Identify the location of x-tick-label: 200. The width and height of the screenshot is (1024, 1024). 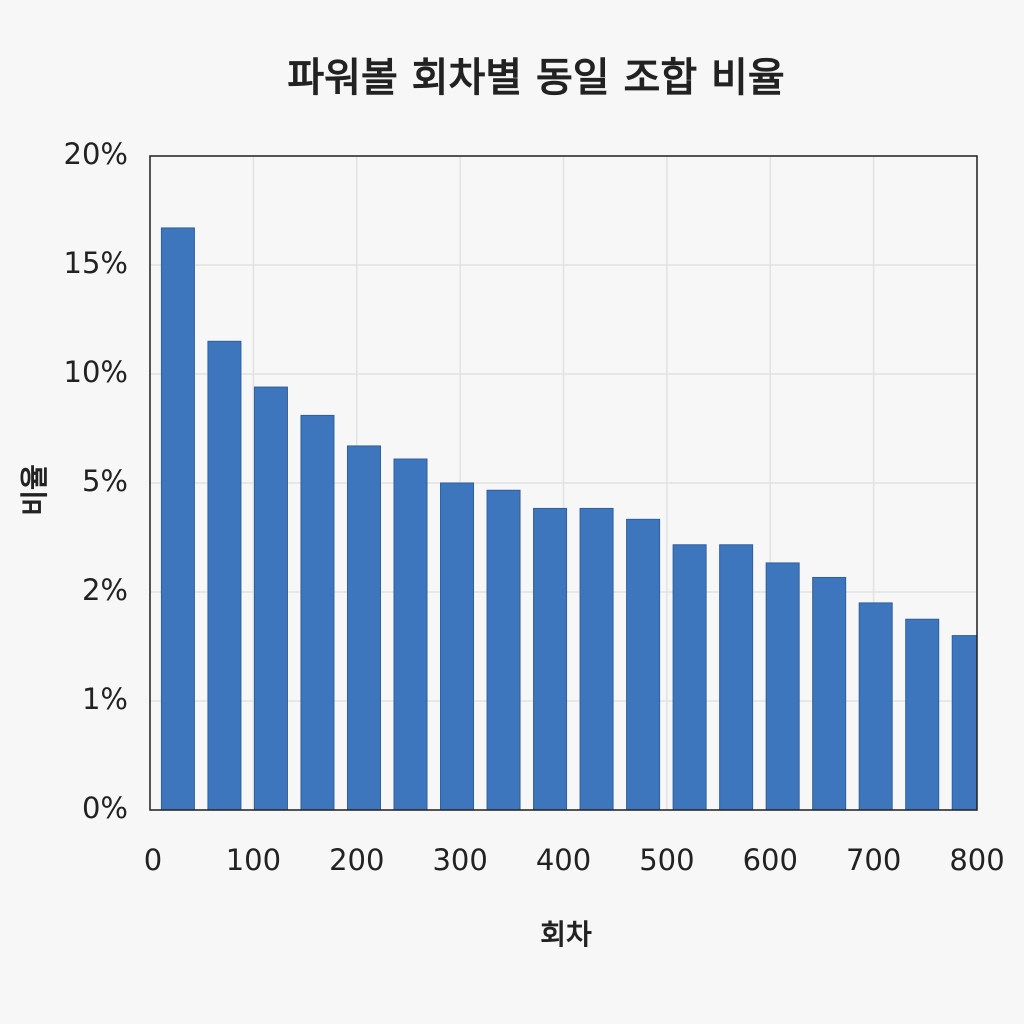
(356, 860).